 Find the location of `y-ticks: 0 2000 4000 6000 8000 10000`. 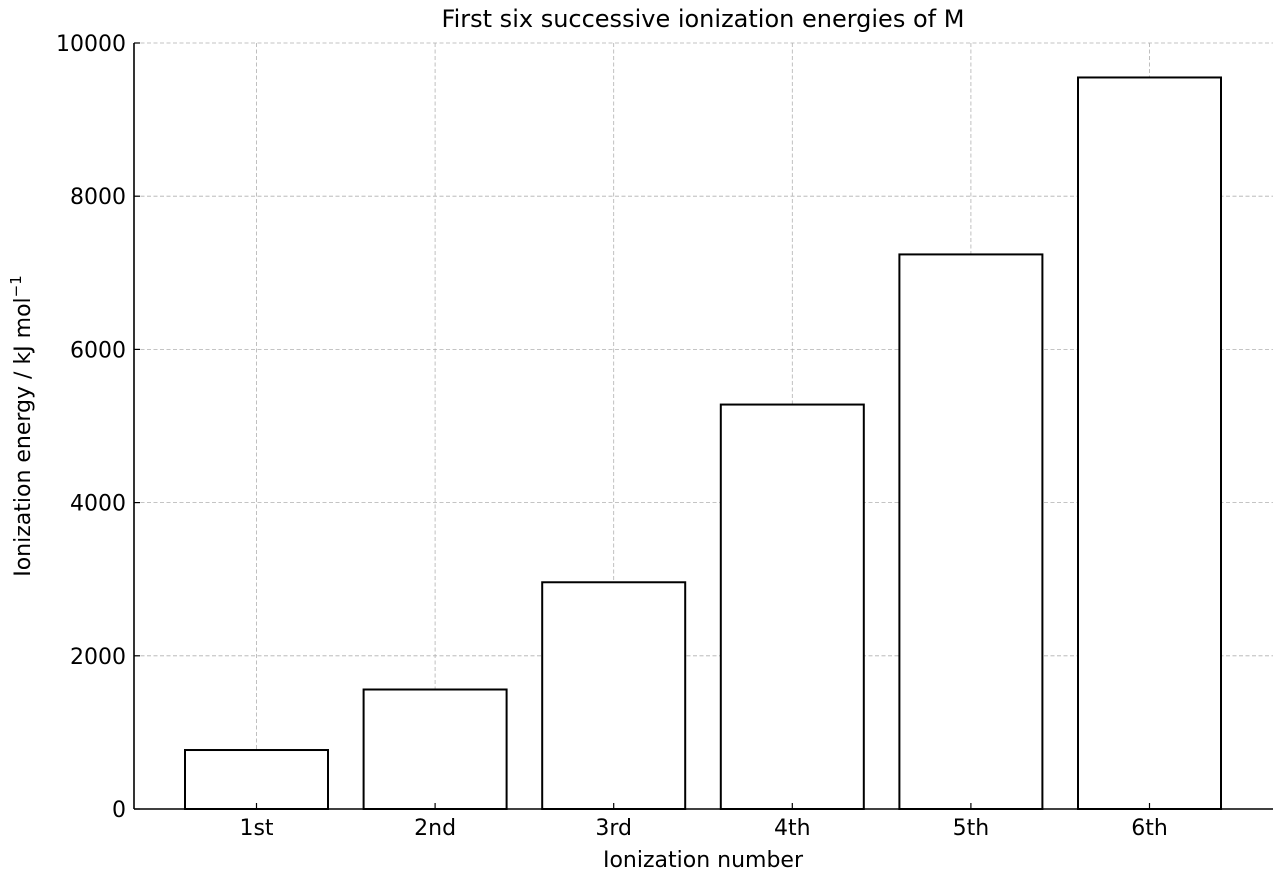

y-ticks: 0 2000 4000 6000 8000 10000 is located at coordinates (98, 427).